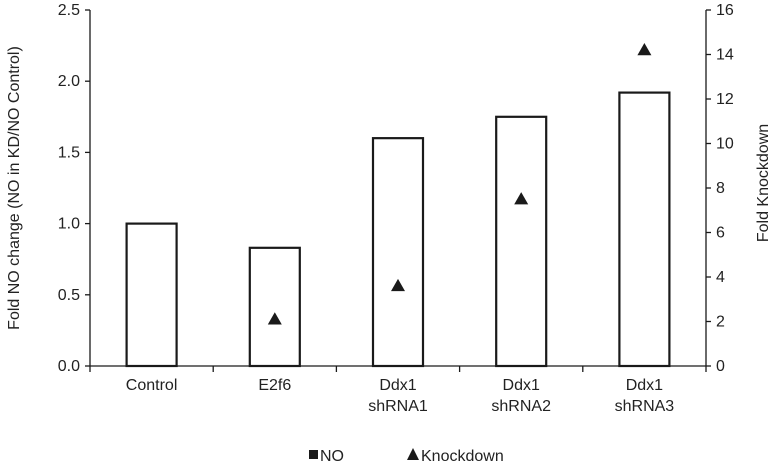 The height and width of the screenshot is (465, 776). Describe the element at coordinates (69, 224) in the screenshot. I see `left-tick-label: 1.0` at that location.